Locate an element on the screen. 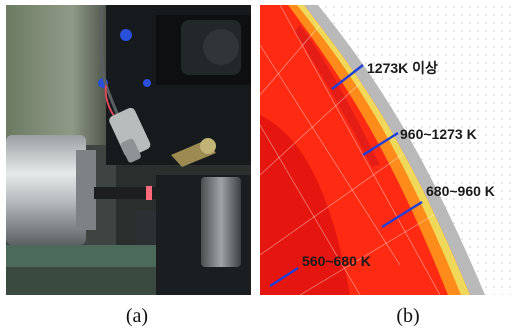 The height and width of the screenshot is (331, 521). hot-streak is located at coordinates (337, 96).